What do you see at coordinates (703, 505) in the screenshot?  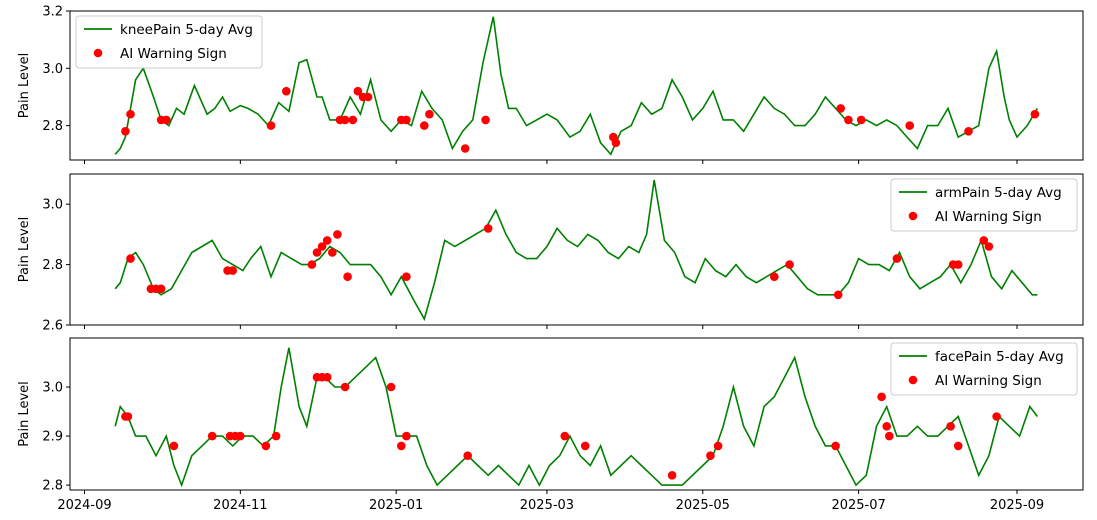 I see `x-tick-label: 2025-05` at bounding box center [703, 505].